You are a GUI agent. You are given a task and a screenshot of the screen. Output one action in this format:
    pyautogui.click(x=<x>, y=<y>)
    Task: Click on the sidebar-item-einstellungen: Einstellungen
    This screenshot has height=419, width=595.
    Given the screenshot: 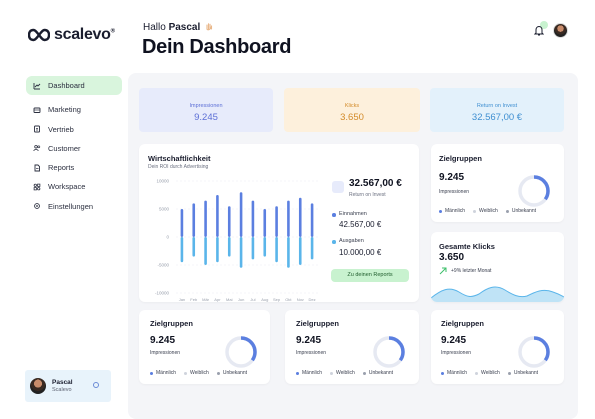 What is the action you would take?
    pyautogui.click(x=74, y=206)
    